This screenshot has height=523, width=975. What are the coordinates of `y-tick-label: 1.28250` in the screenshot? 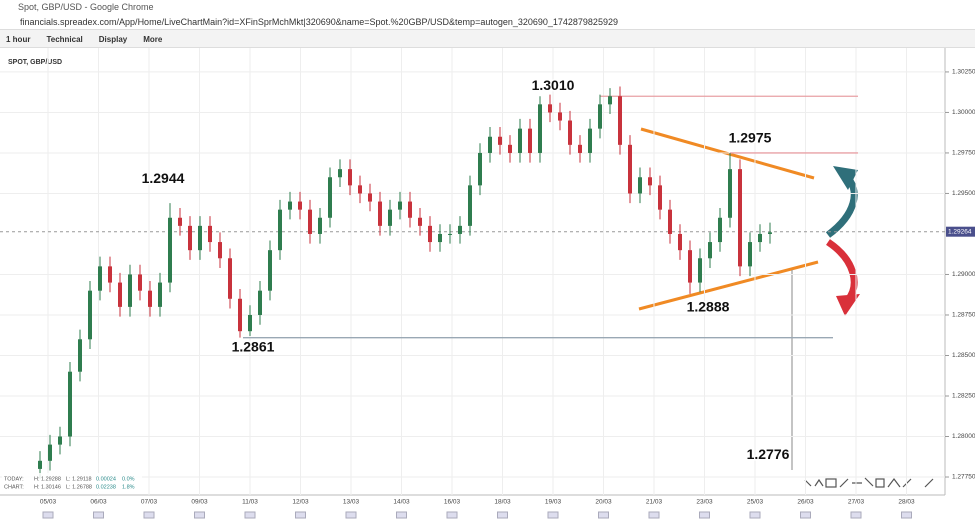 It's located at (963, 396).